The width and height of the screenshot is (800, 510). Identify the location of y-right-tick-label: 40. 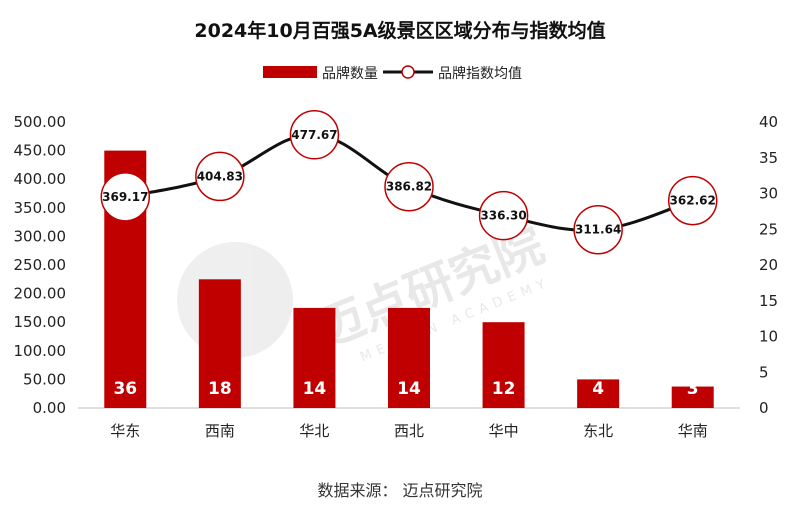
(768, 122).